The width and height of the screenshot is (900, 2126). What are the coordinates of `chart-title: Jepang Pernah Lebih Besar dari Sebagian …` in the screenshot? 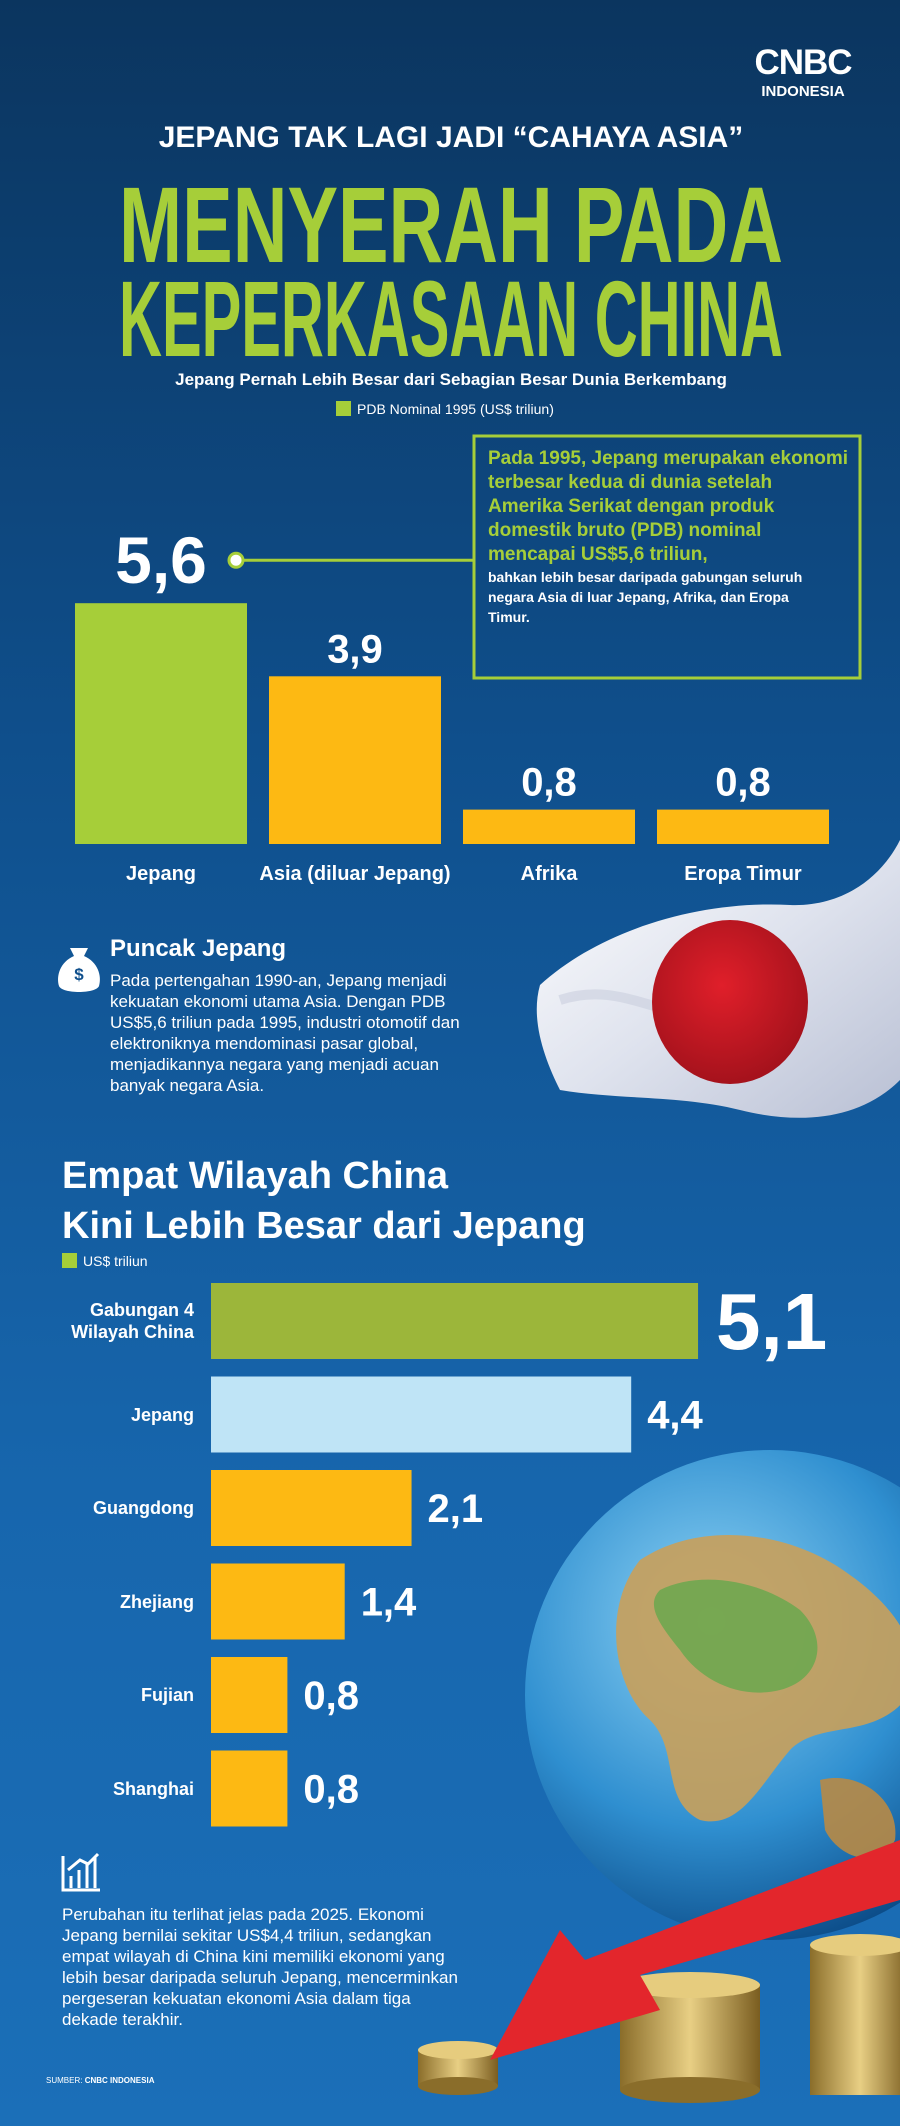 It's located at (451, 379).